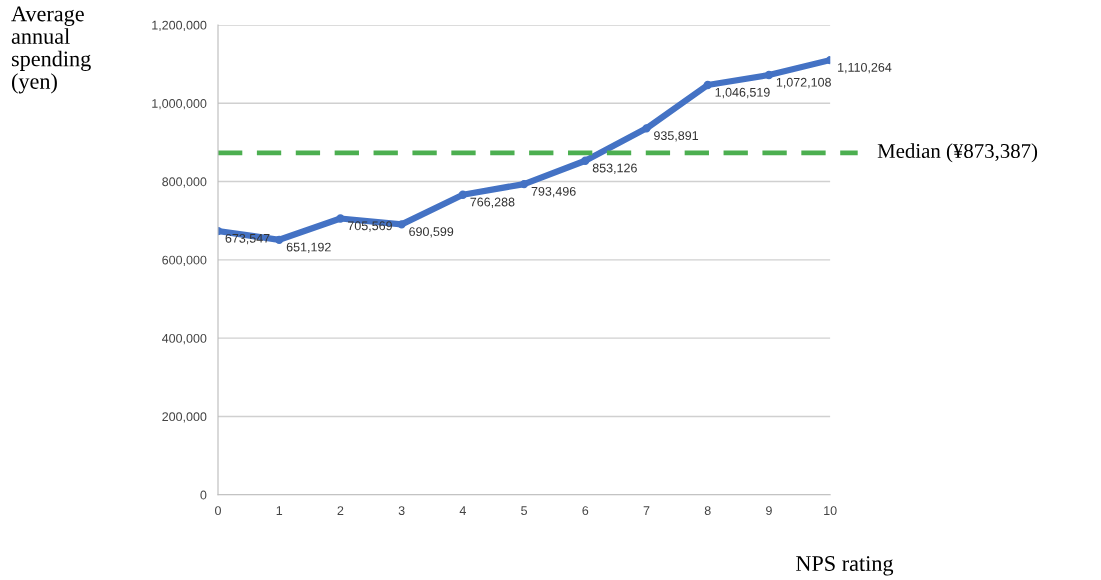 The width and height of the screenshot is (1101, 580). I want to click on y-tick-label: 1,000,000, so click(179, 104).